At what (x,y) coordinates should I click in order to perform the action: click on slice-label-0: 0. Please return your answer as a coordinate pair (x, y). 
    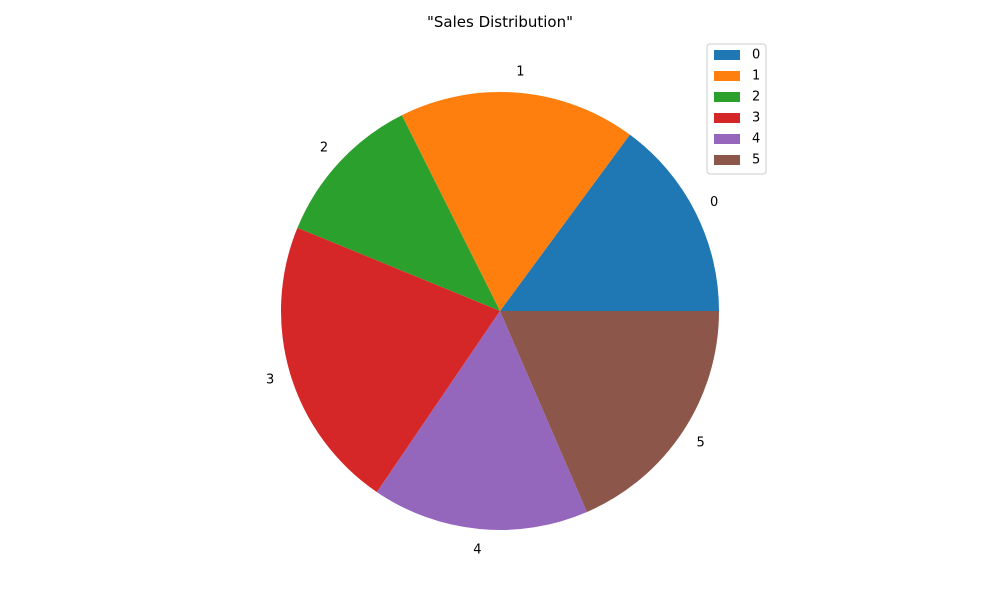
    Looking at the image, I should click on (714, 202).